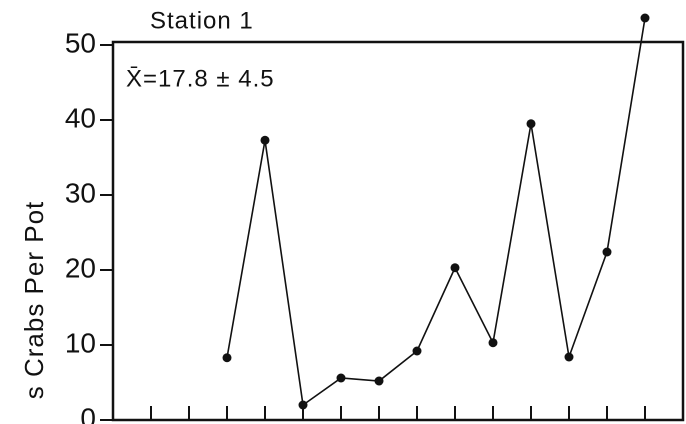  I want to click on chart-title: Station 1, so click(202, 20).